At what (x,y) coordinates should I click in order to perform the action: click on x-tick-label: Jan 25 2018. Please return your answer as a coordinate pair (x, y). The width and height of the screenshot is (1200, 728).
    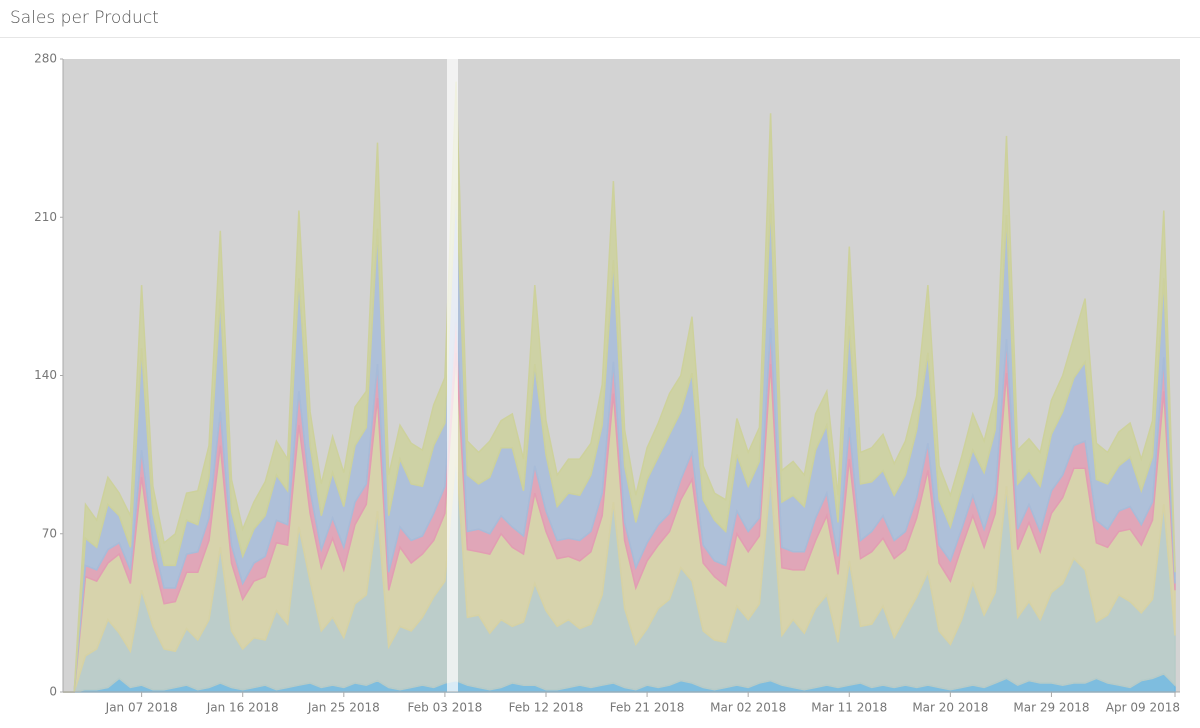
    Looking at the image, I should click on (343, 708).